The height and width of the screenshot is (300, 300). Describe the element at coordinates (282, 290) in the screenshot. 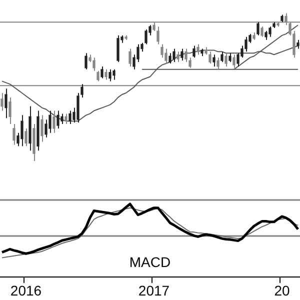

I see `x-tick-label: 20` at that location.